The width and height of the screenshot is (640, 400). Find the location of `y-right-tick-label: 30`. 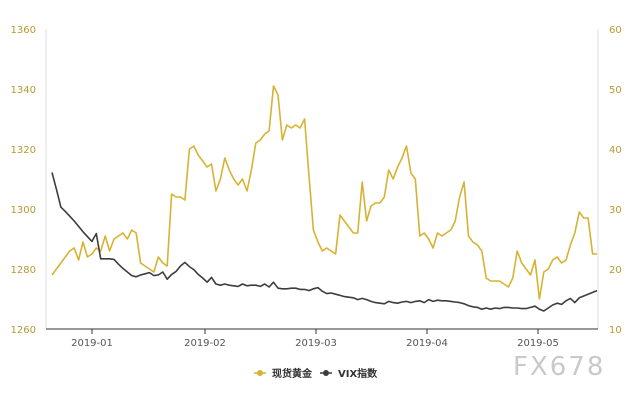

y-right-tick-label: 30 is located at coordinates (615, 210).